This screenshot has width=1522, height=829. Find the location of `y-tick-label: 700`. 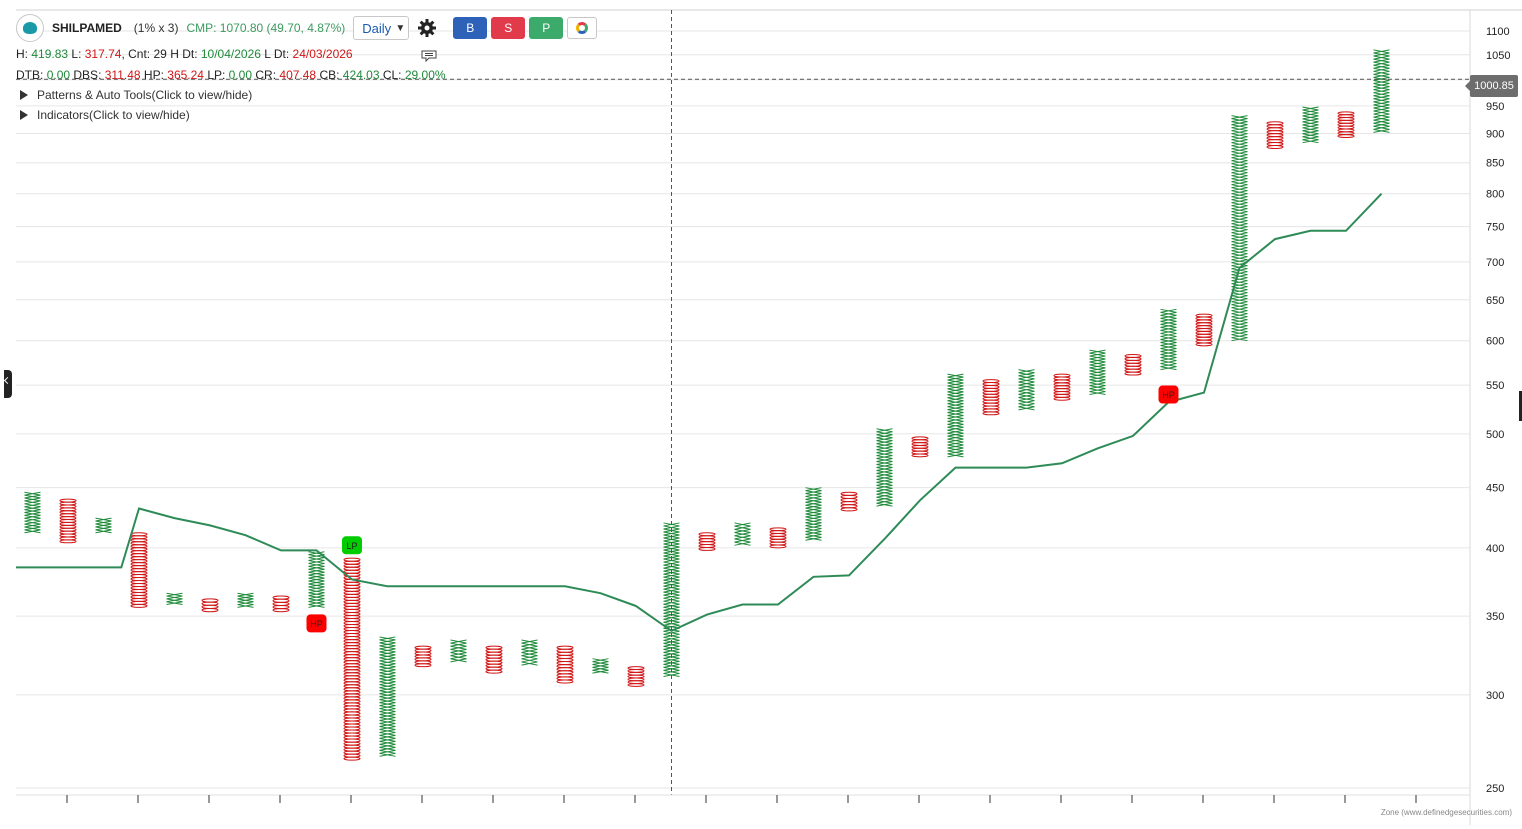

y-tick-label: 700 is located at coordinates (1495, 263).